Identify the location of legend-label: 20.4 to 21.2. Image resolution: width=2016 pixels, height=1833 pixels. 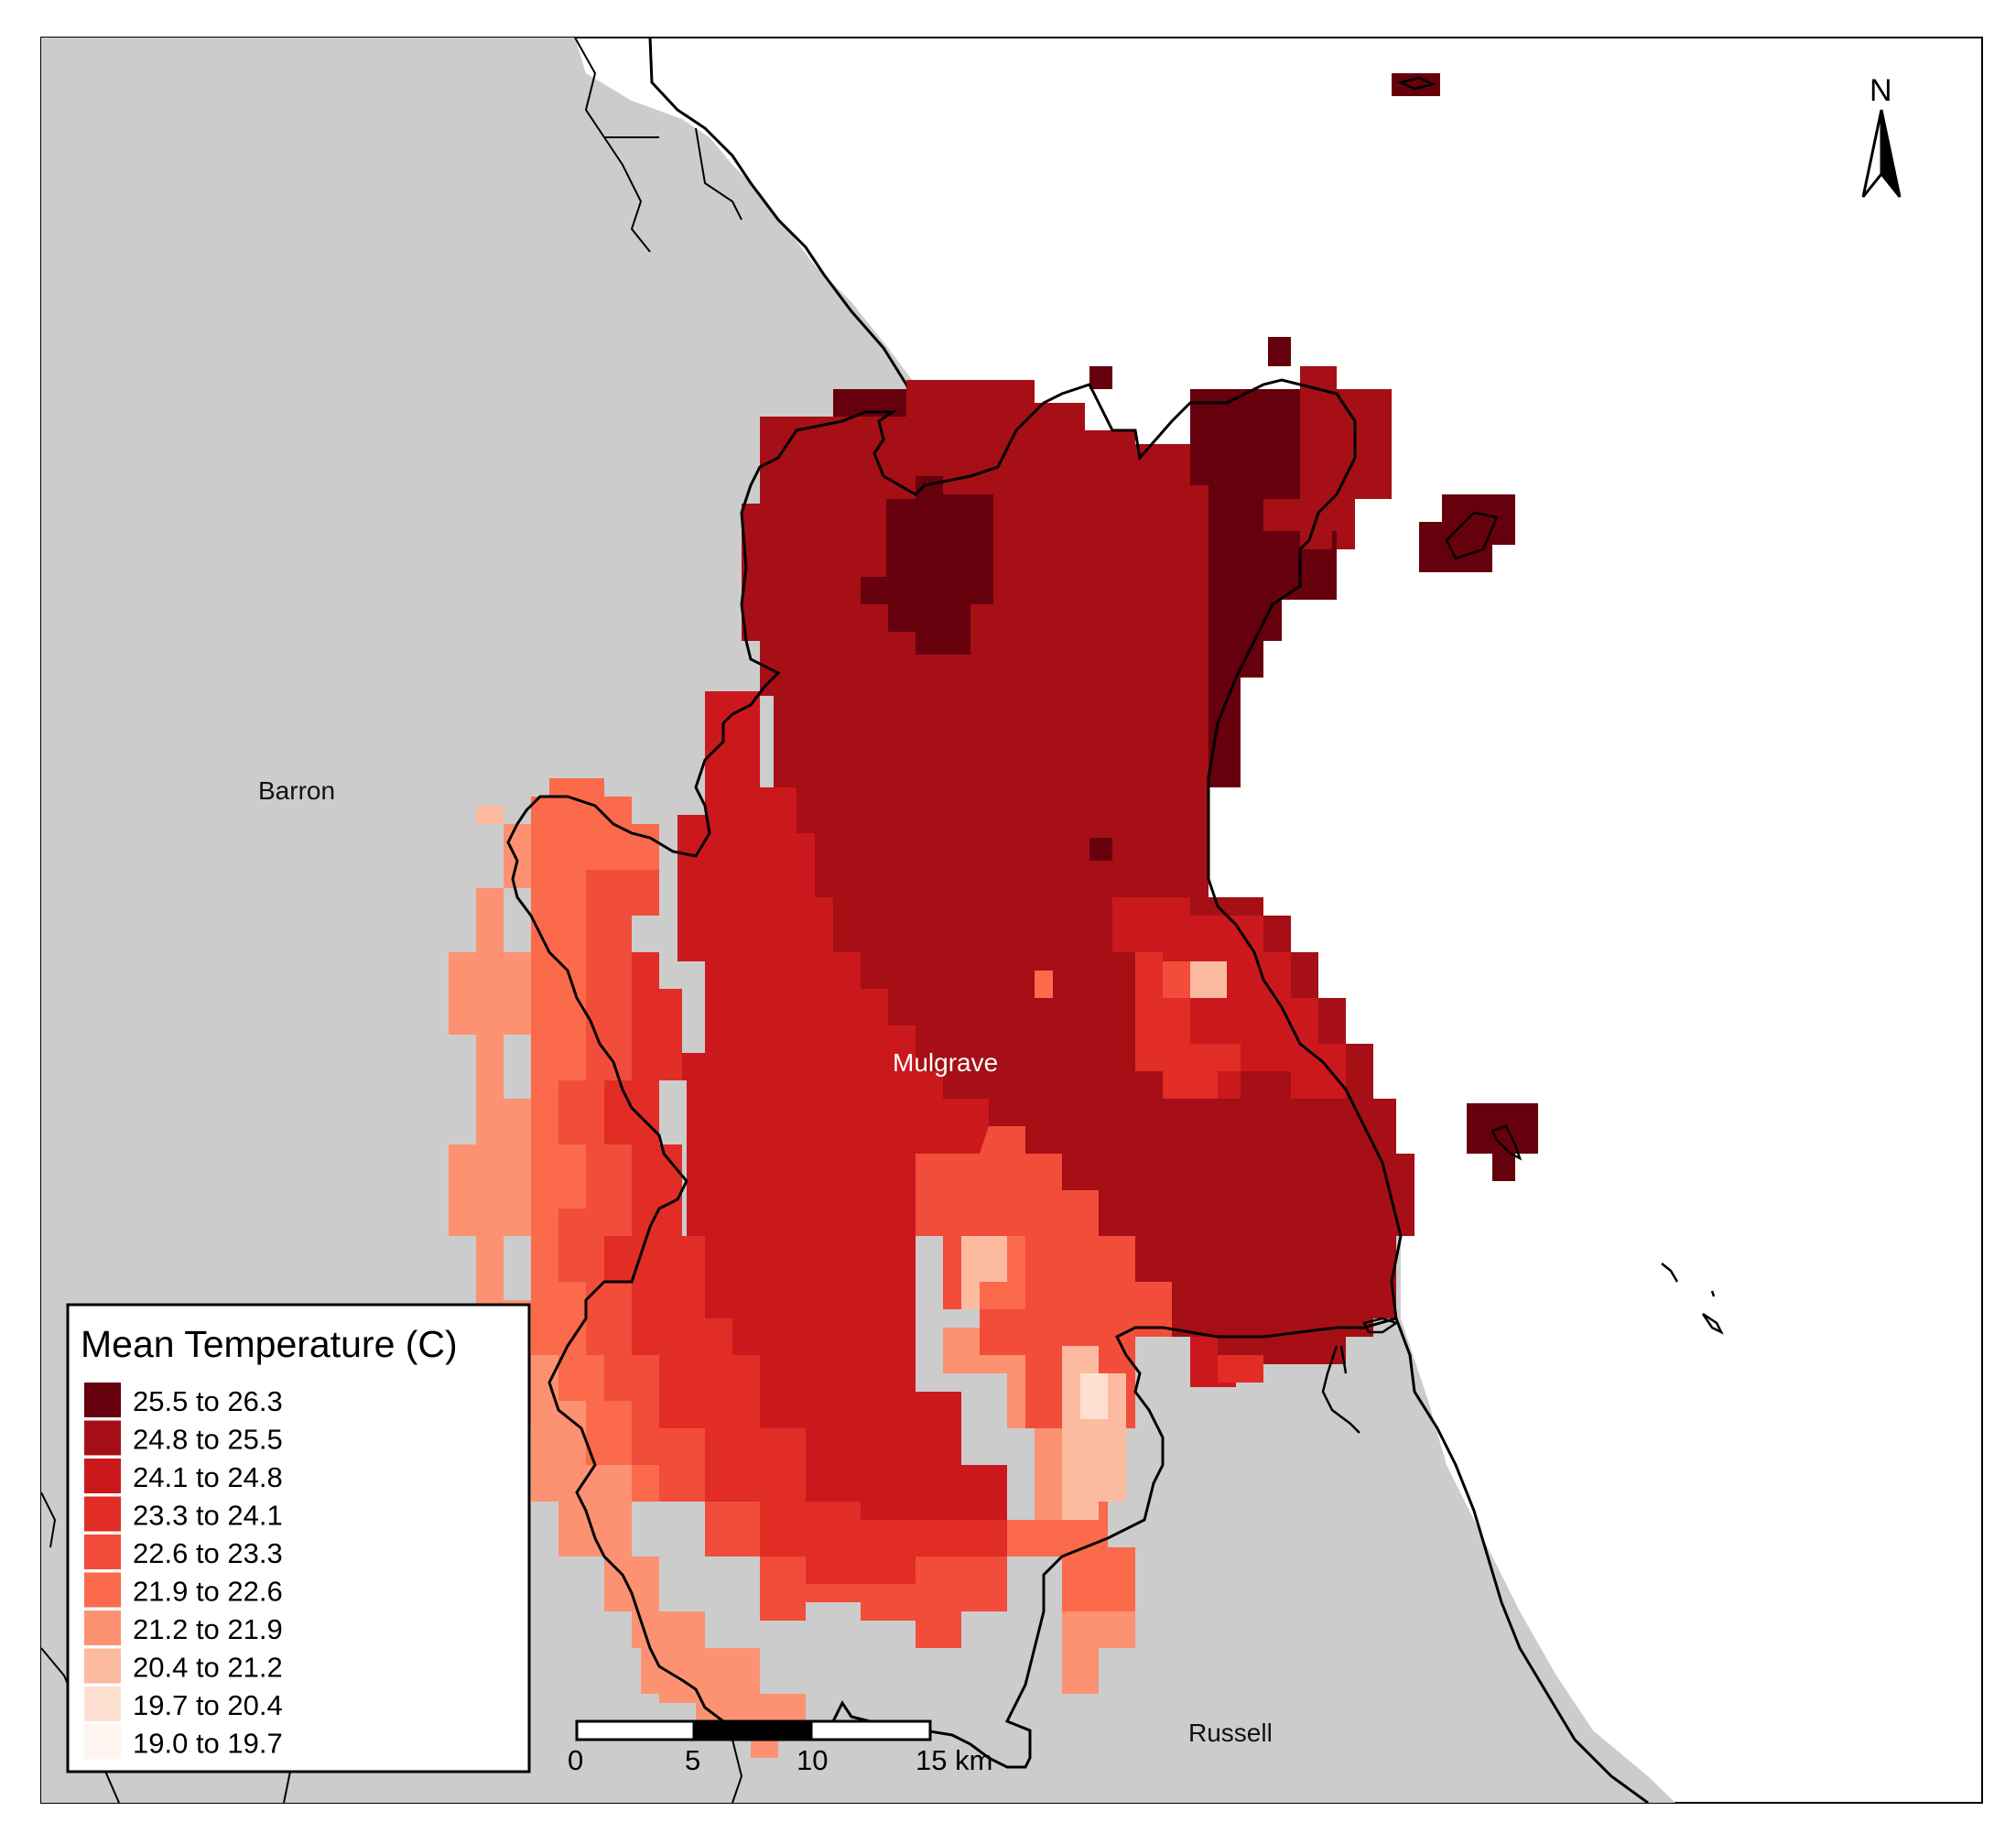
(208, 1668).